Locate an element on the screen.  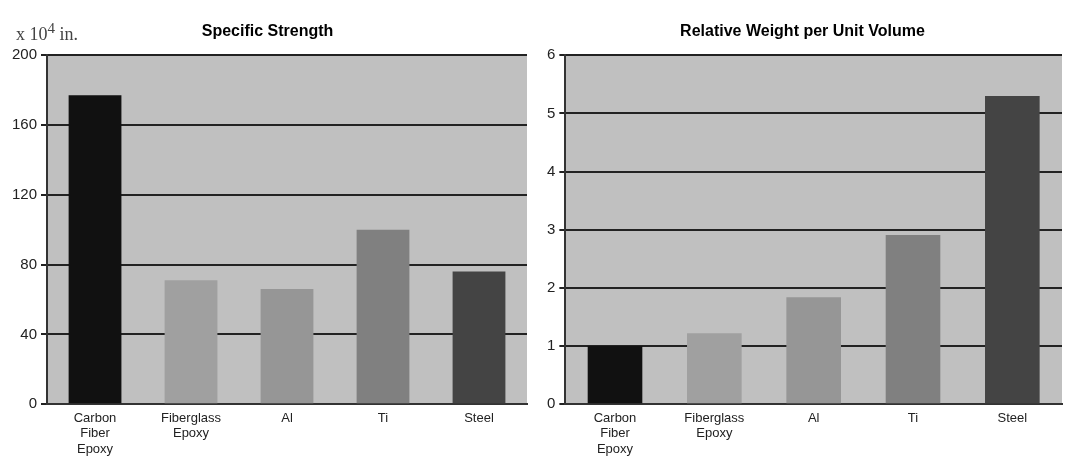
chart-title: Relative Weight per Unit Volume is located at coordinates (802, 31).